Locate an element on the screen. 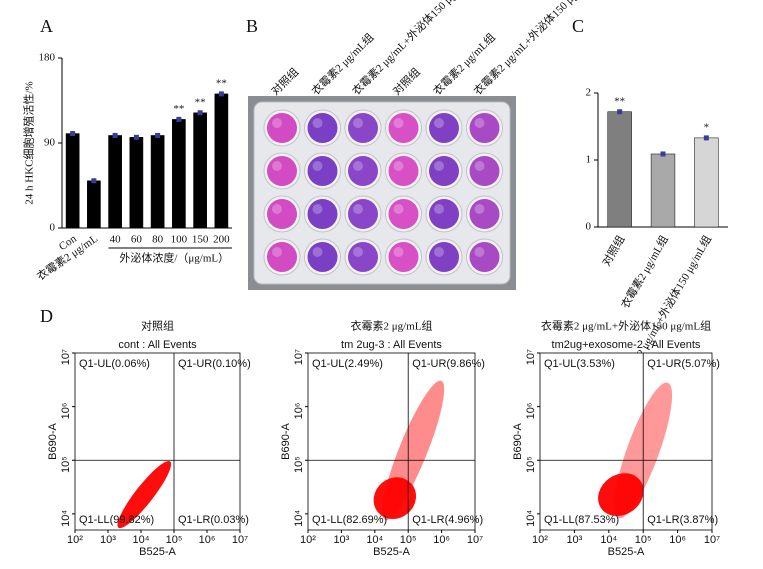 The height and width of the screenshot is (569, 763). quadrant-label: Q1-LL(82.69%) is located at coordinates (349, 520).